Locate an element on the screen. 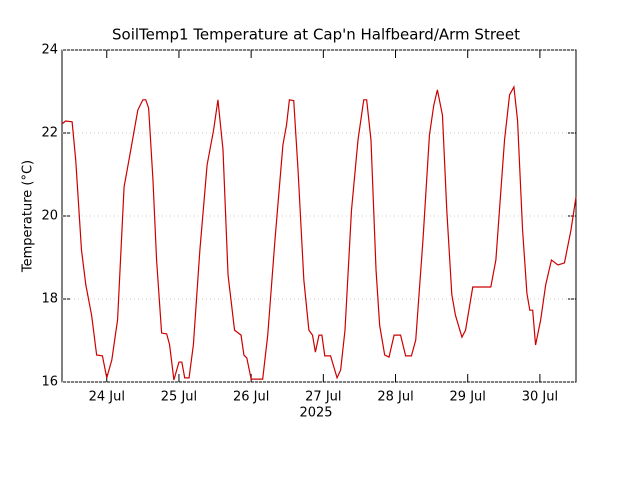 This screenshot has height=480, width=640. y-tick-label: 20 is located at coordinates (49, 216).